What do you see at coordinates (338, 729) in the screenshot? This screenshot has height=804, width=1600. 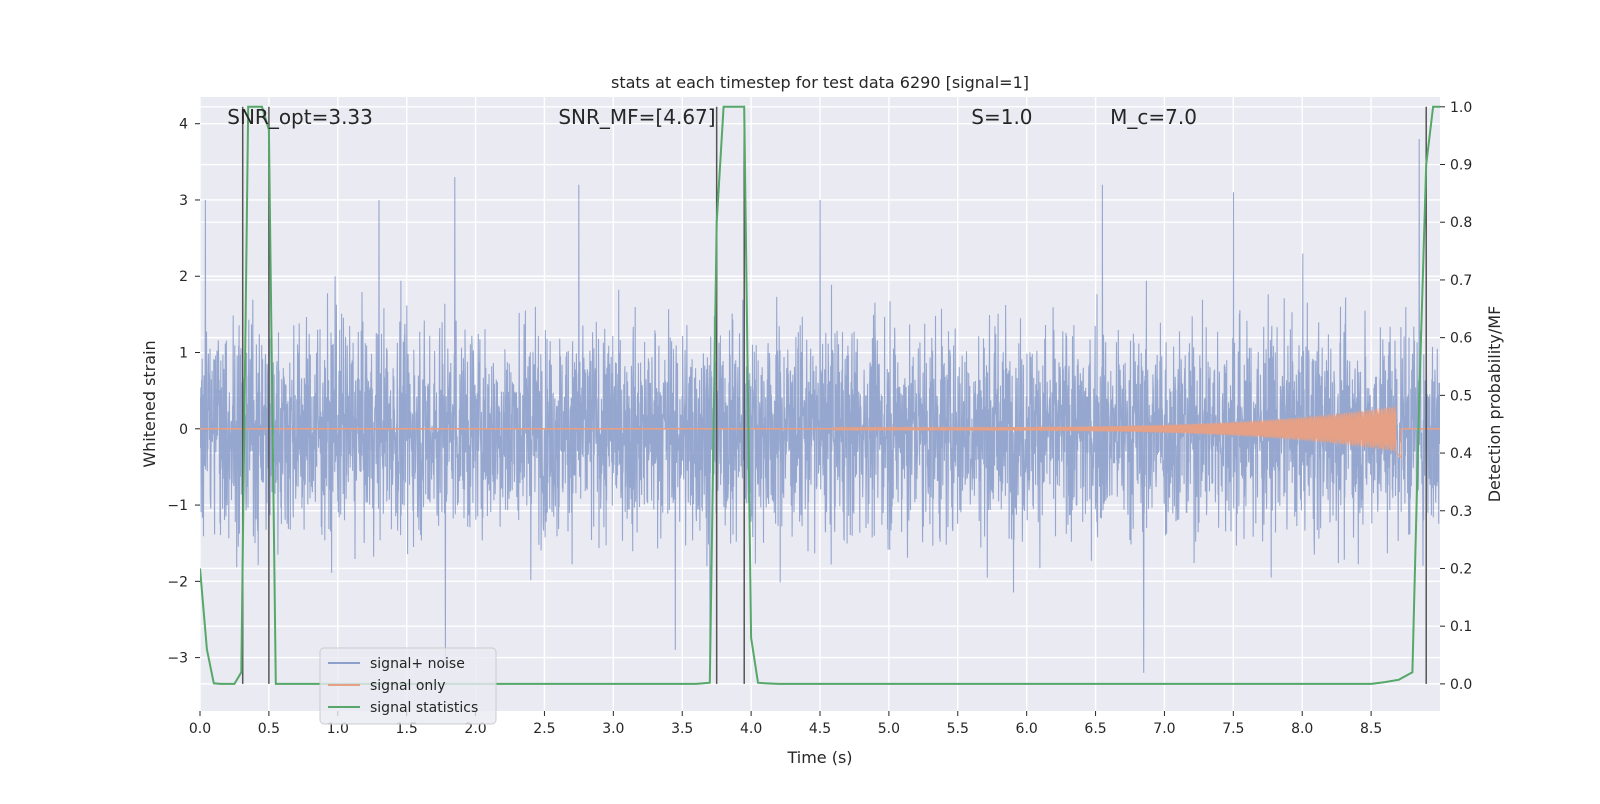 I see `x-tick-label-2: 1.0` at bounding box center [338, 729].